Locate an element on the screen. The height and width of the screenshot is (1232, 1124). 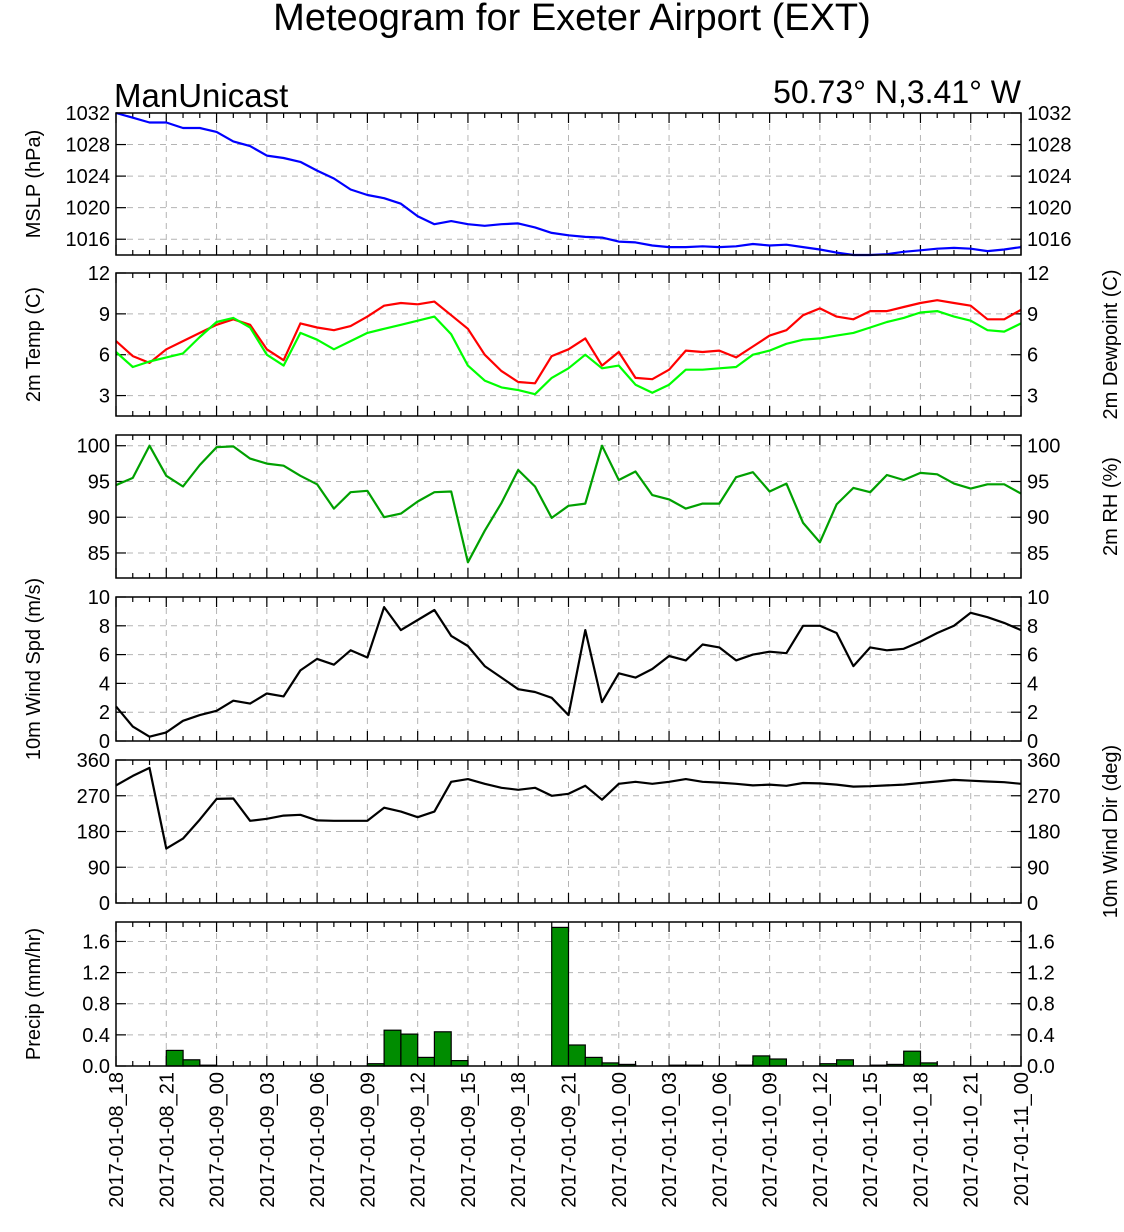
xtick-label: 2017-01-09_03 is located at coordinates (268, 1140).